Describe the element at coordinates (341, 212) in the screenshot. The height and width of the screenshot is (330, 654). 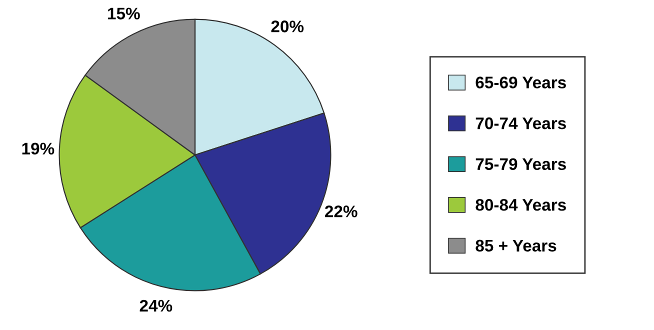
I see `data-label: 22%` at that location.